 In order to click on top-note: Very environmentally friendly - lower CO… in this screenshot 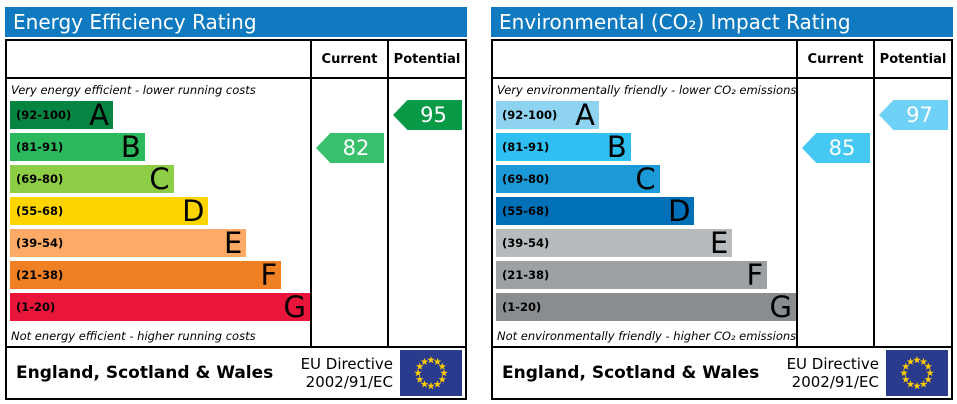, I will do `click(647, 90)`.